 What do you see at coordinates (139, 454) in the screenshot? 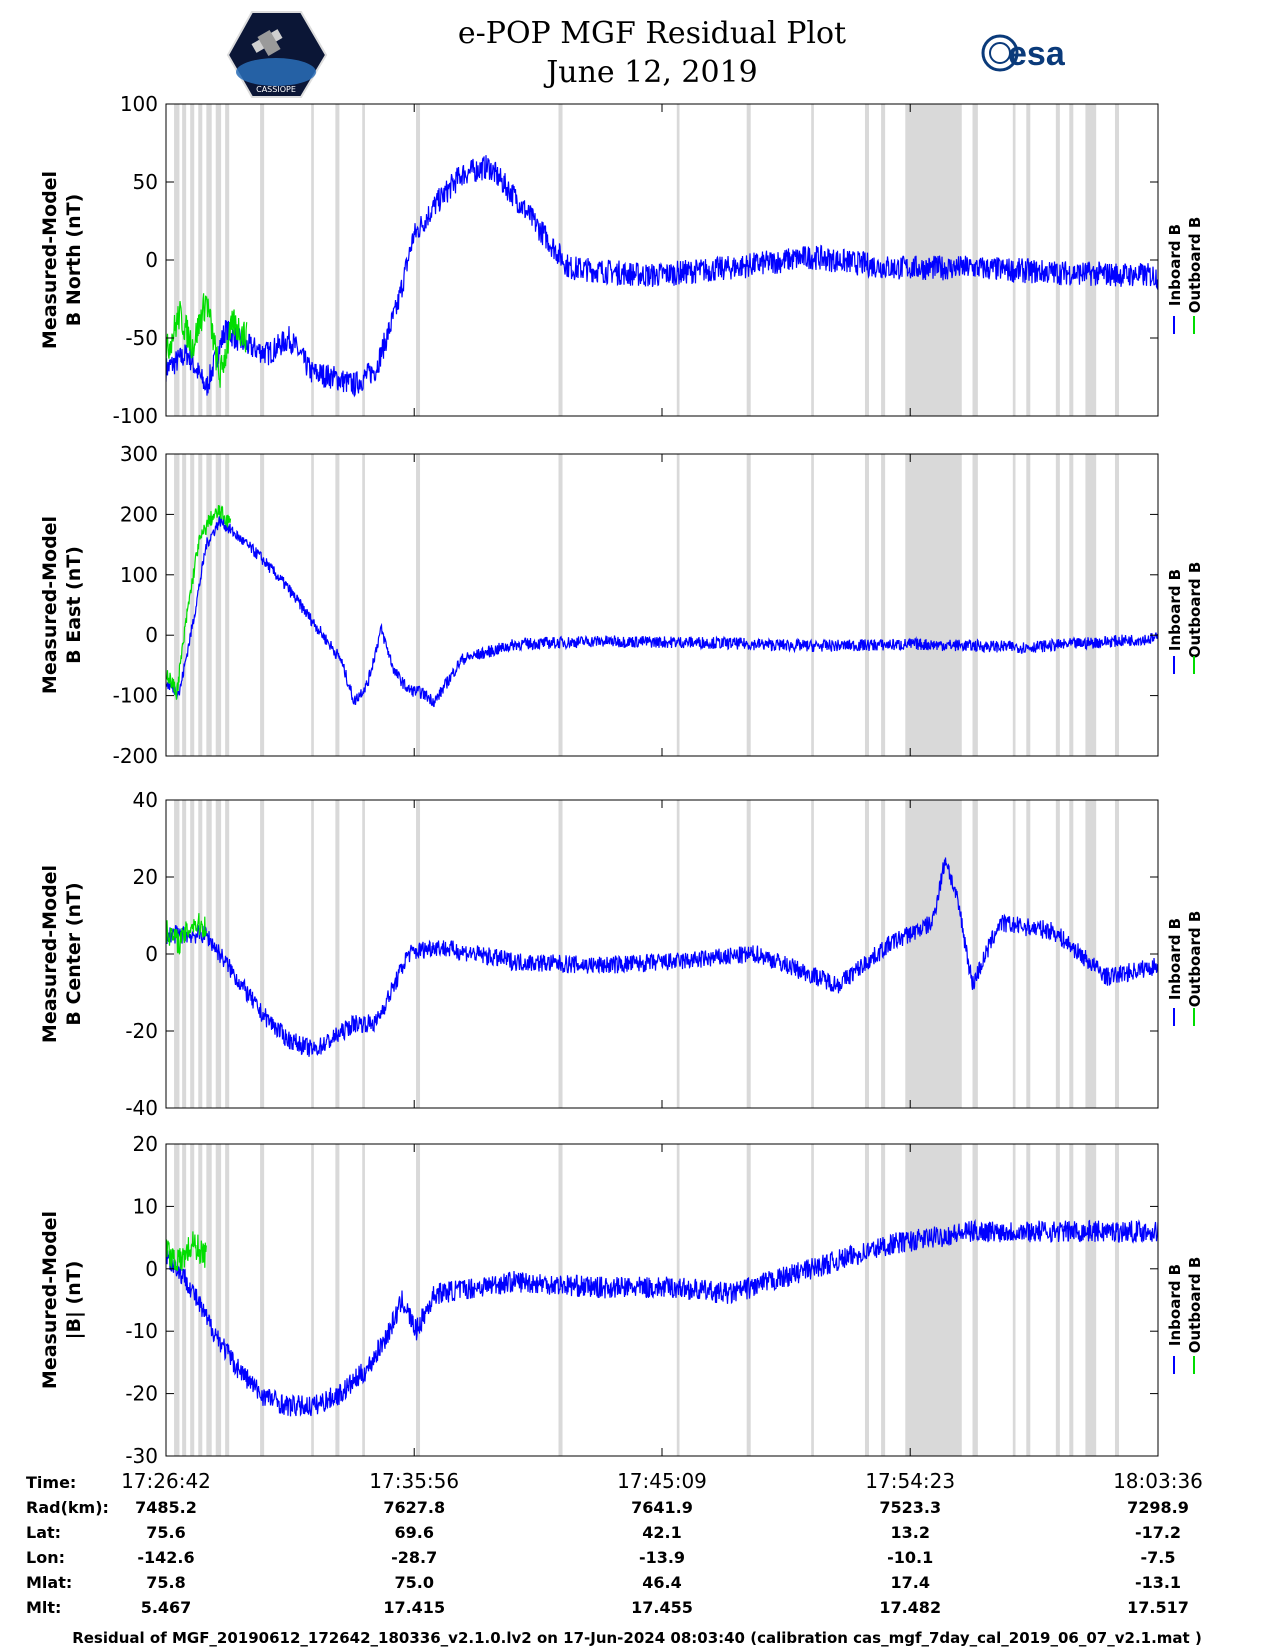
I see `y-tick-label: 300` at bounding box center [139, 454].